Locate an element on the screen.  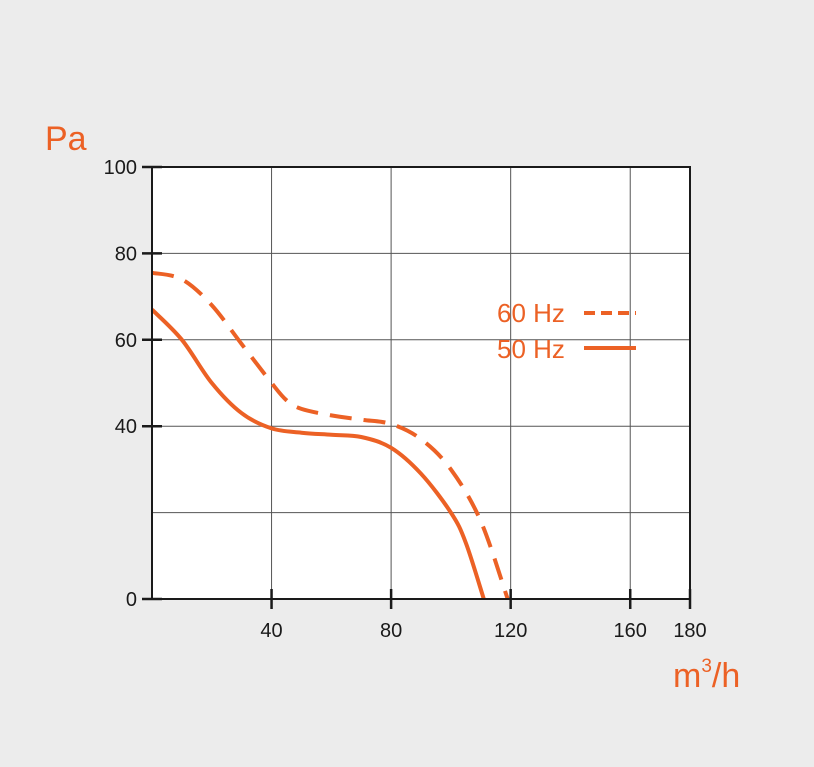
x-tick-label-180: 180 is located at coordinates (689, 631).